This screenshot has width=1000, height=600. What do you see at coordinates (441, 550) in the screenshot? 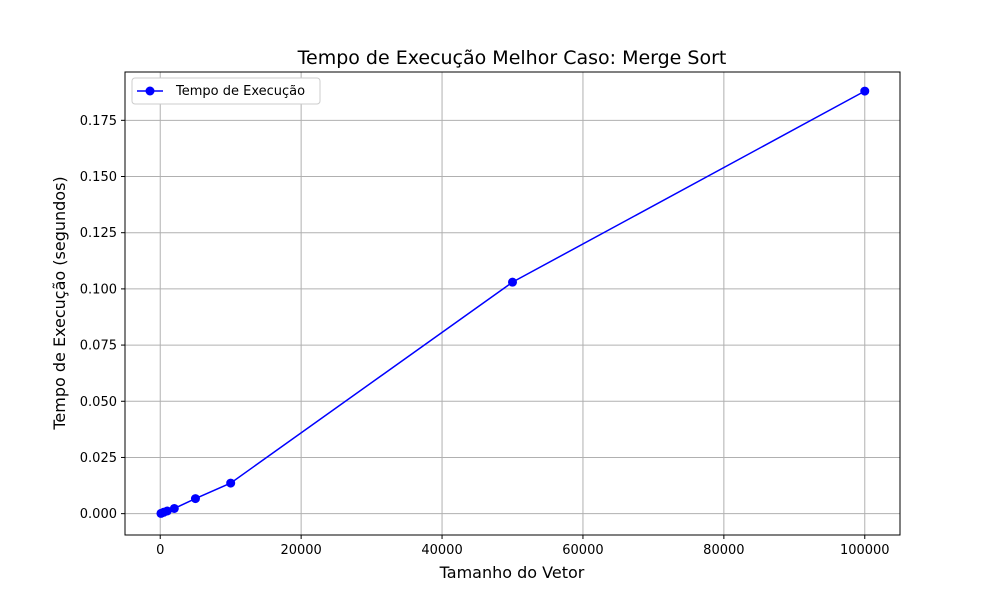
I see `x-tick-label: 40000` at bounding box center [441, 550].